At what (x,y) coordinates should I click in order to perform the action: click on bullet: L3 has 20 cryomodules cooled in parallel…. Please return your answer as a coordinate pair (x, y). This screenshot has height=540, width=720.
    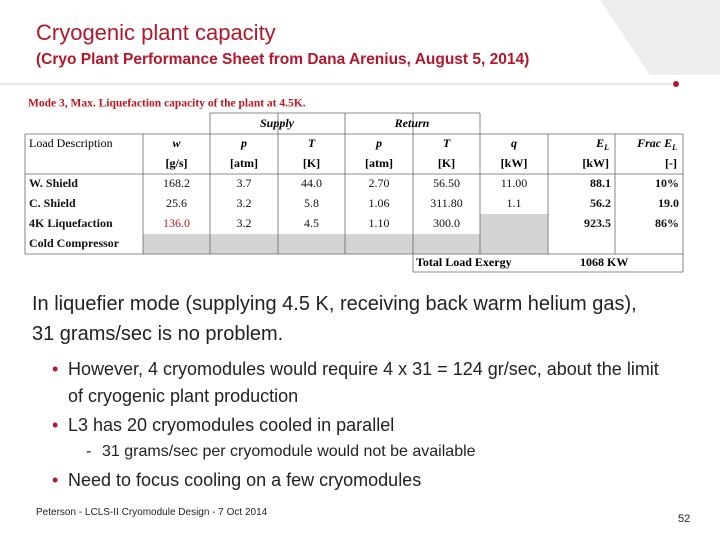
    Looking at the image, I should click on (362, 438).